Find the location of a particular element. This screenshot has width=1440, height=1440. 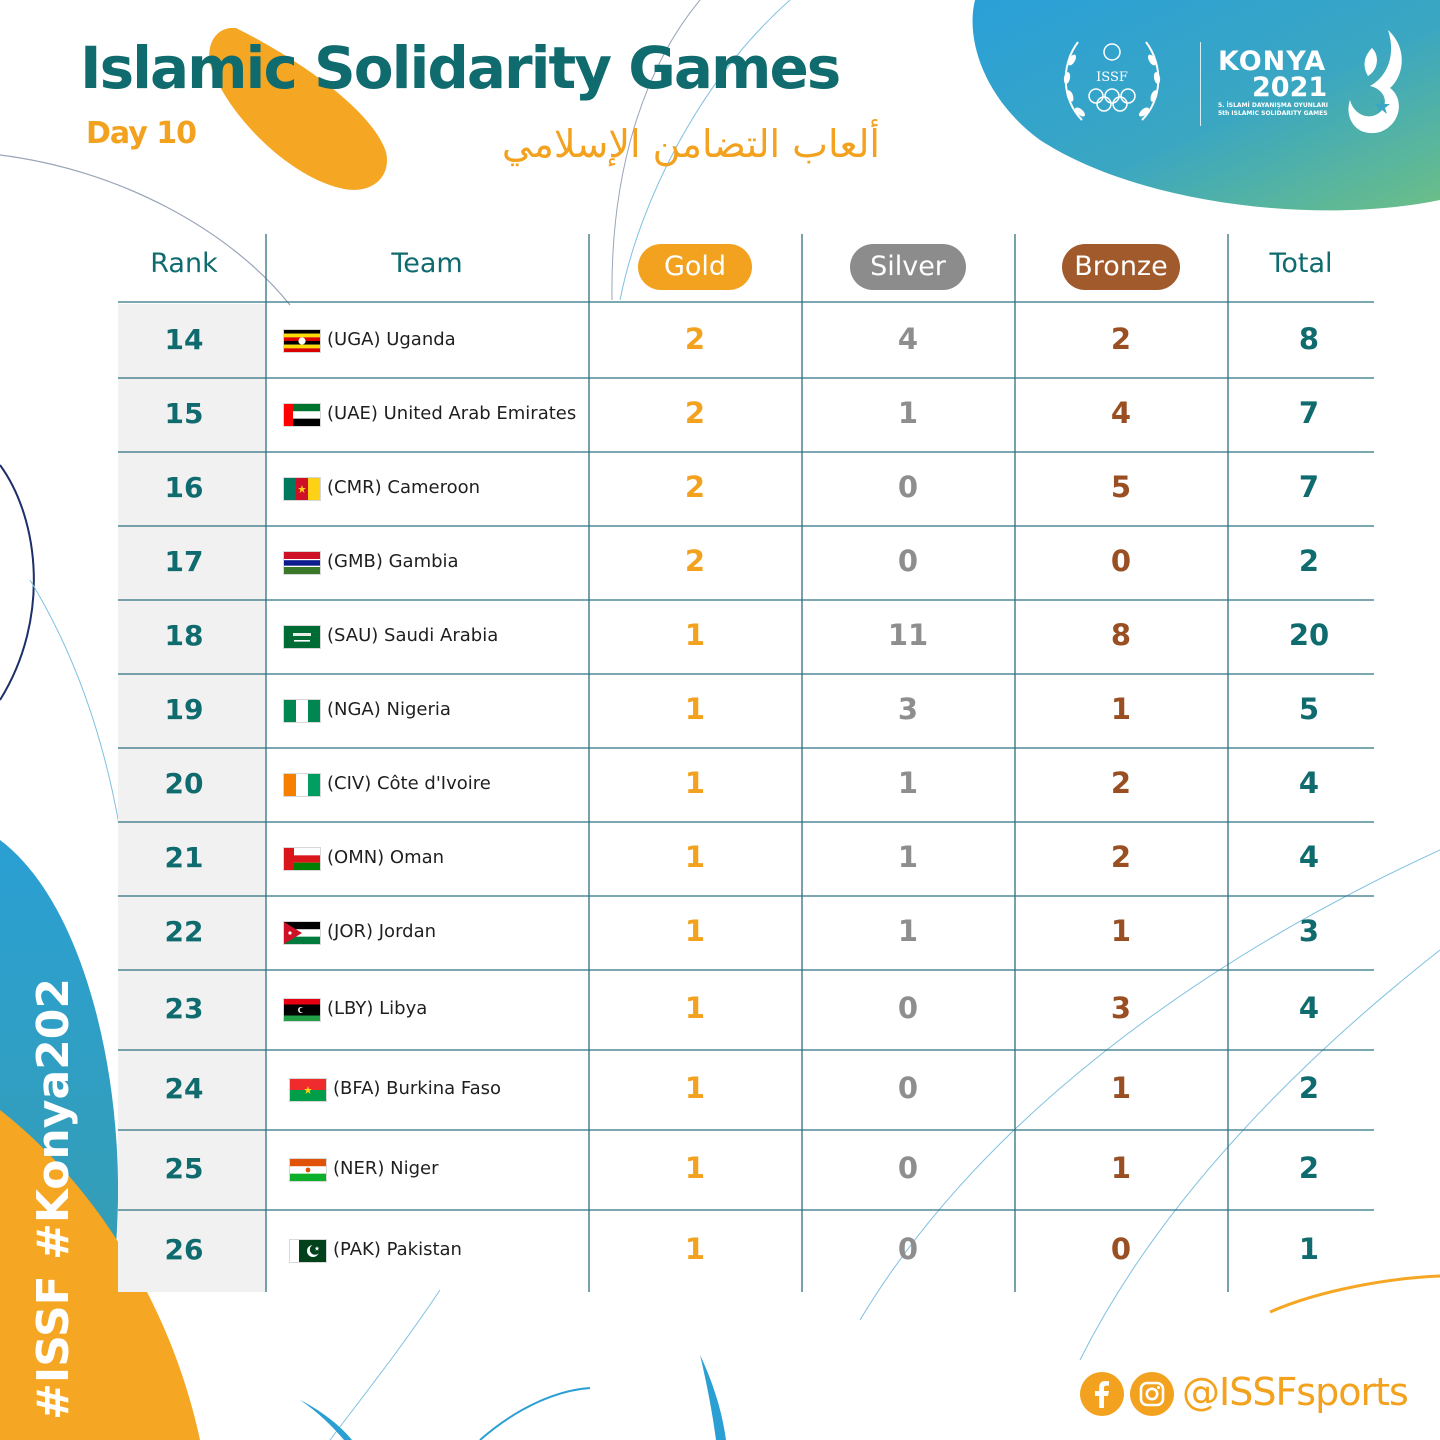

rank-cell: 23 is located at coordinates (184, 1008).